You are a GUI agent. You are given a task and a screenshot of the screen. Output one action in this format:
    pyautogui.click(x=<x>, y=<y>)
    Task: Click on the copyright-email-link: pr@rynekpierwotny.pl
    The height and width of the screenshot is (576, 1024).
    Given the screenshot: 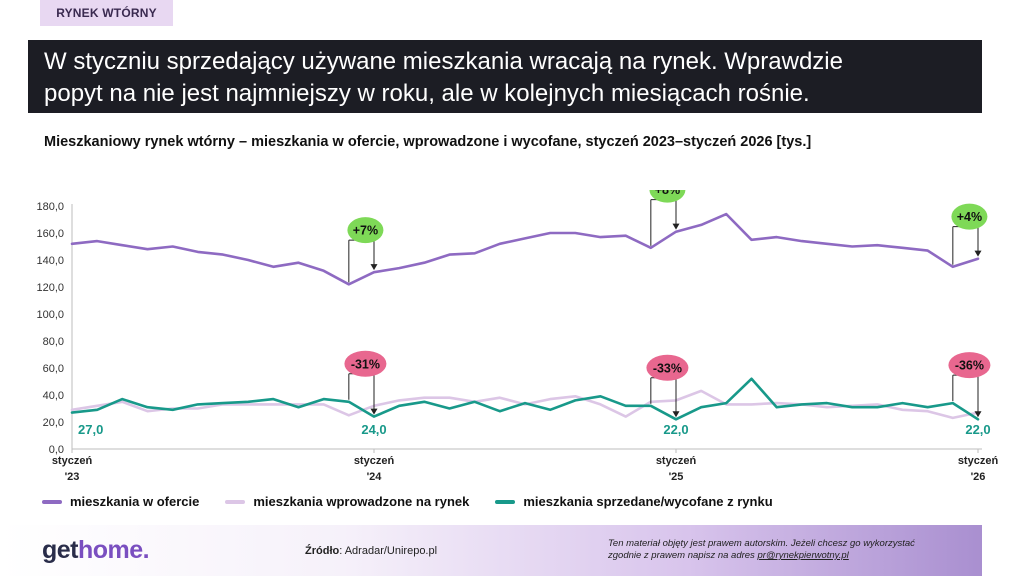 What is the action you would take?
    pyautogui.click(x=803, y=555)
    